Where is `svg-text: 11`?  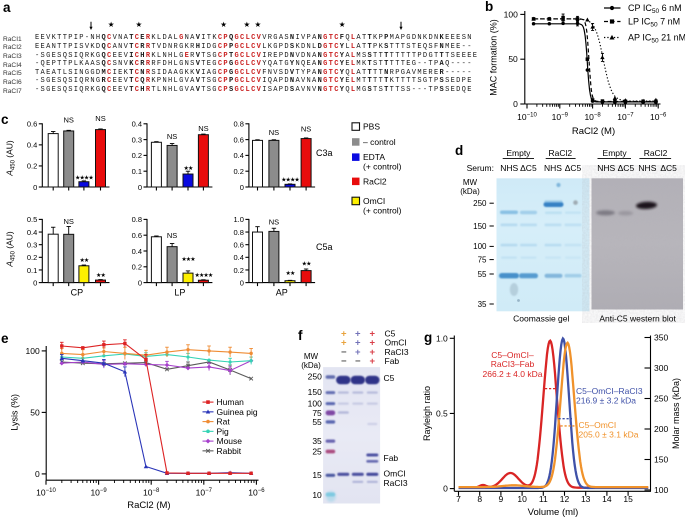 svg-text: 11 is located at coordinates (543, 499).